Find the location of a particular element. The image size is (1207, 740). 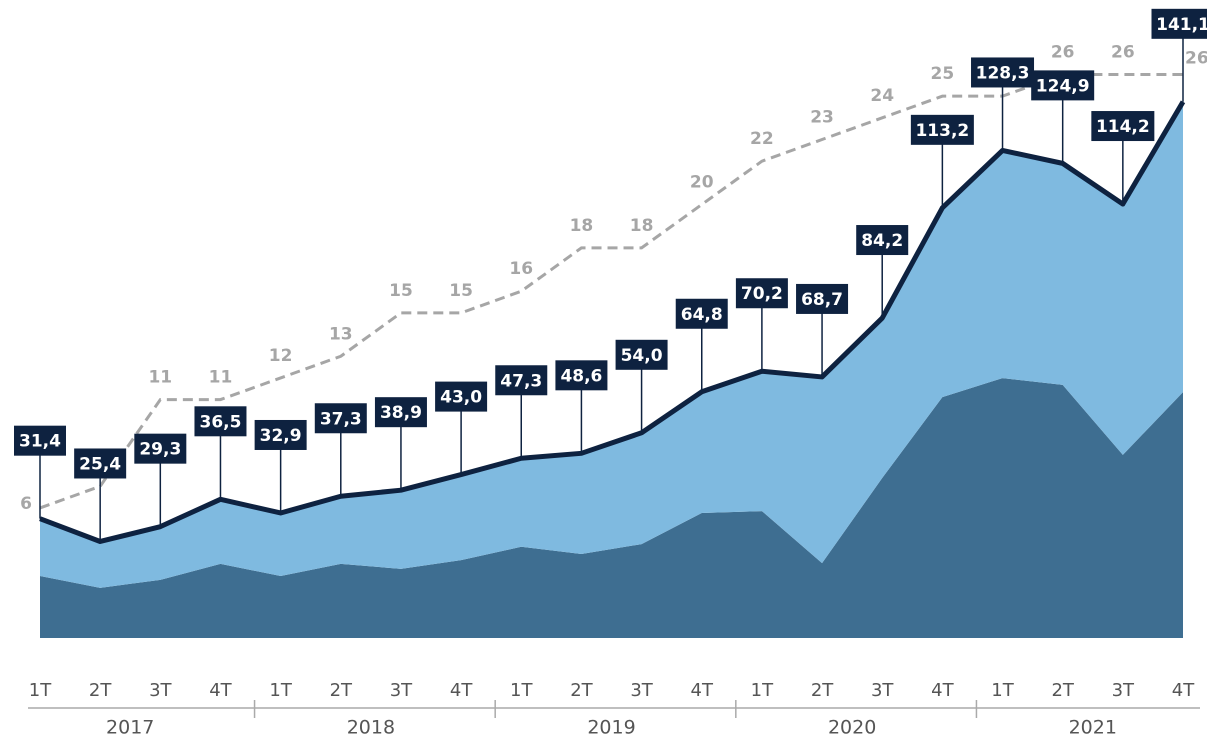

total-label: 37,3 is located at coordinates (341, 419).